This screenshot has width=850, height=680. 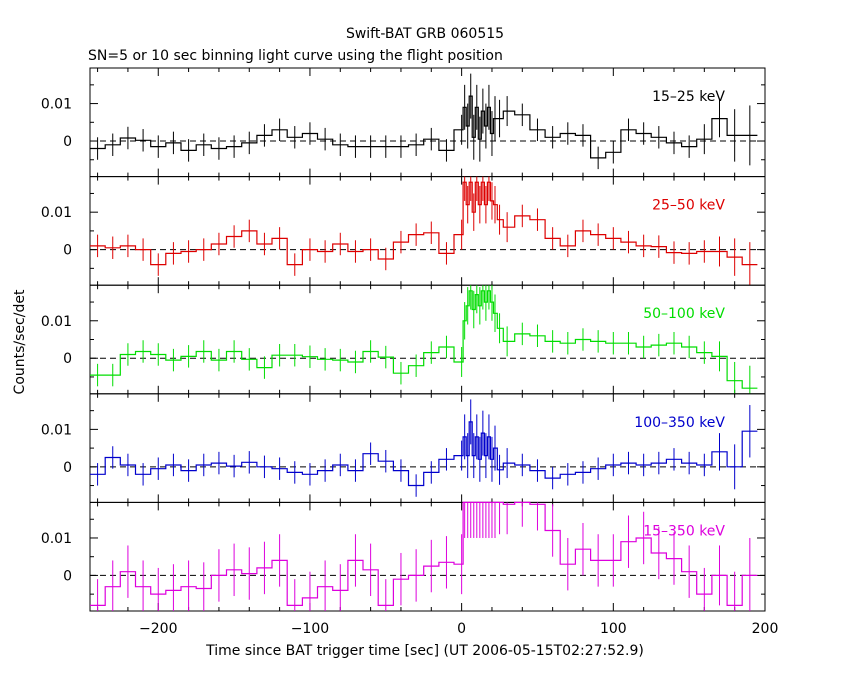 I want to click on panel-1: 0 0.01 15–25 keV, so click(x=403, y=122).